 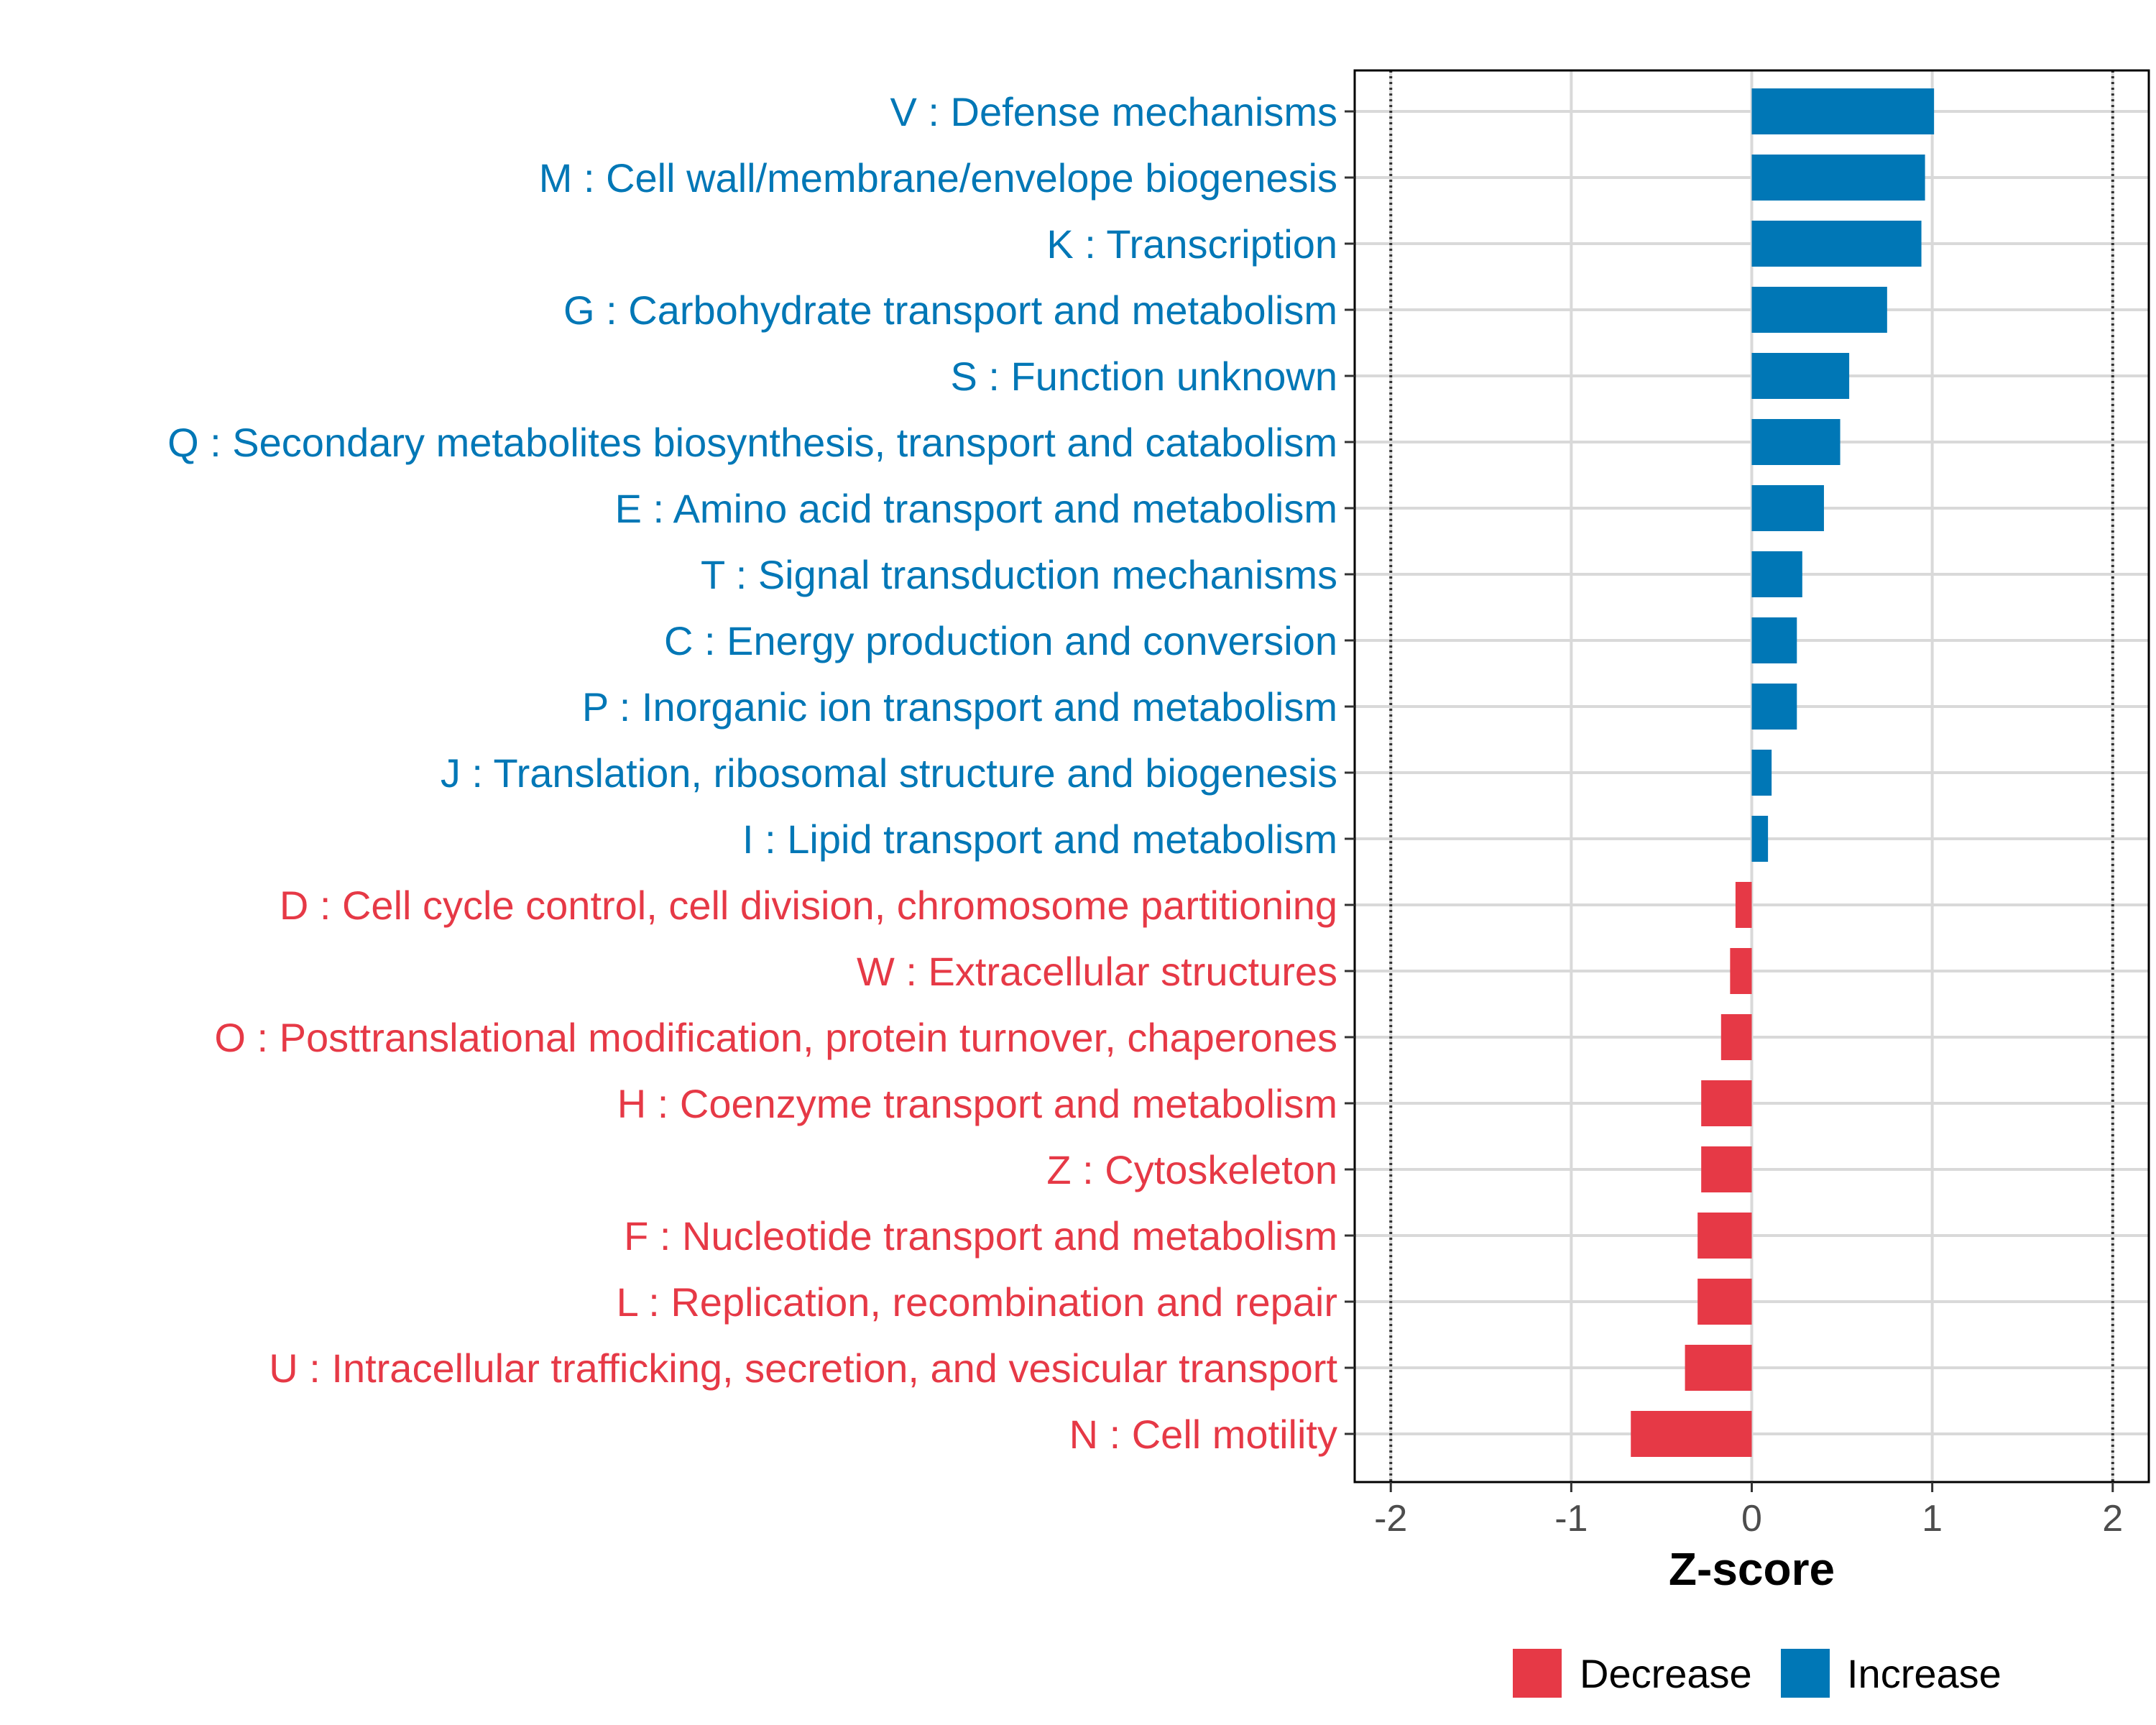 I want to click on category-label: V : Defense mechanisms, so click(x=1113, y=111).